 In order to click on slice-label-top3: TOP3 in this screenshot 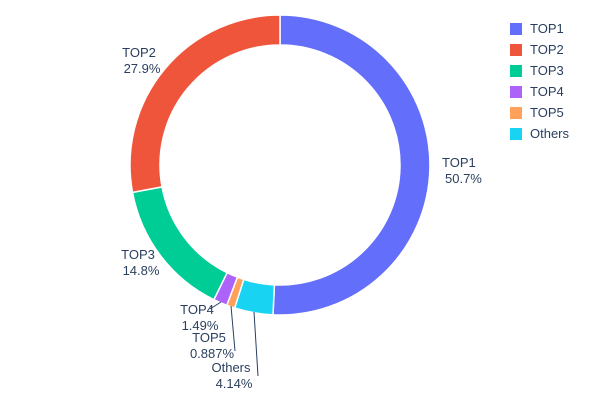, I will do `click(138, 254)`.